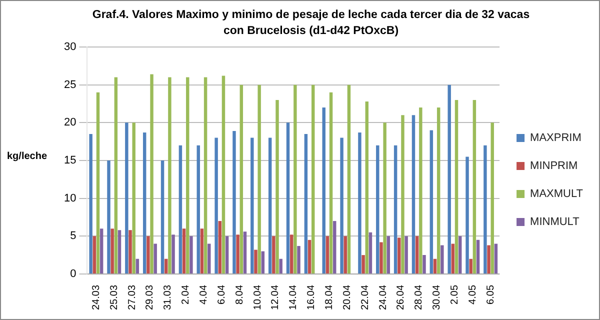  What do you see at coordinates (276, 297) in the screenshot?
I see `x-tick-label: 12.04` at bounding box center [276, 297].